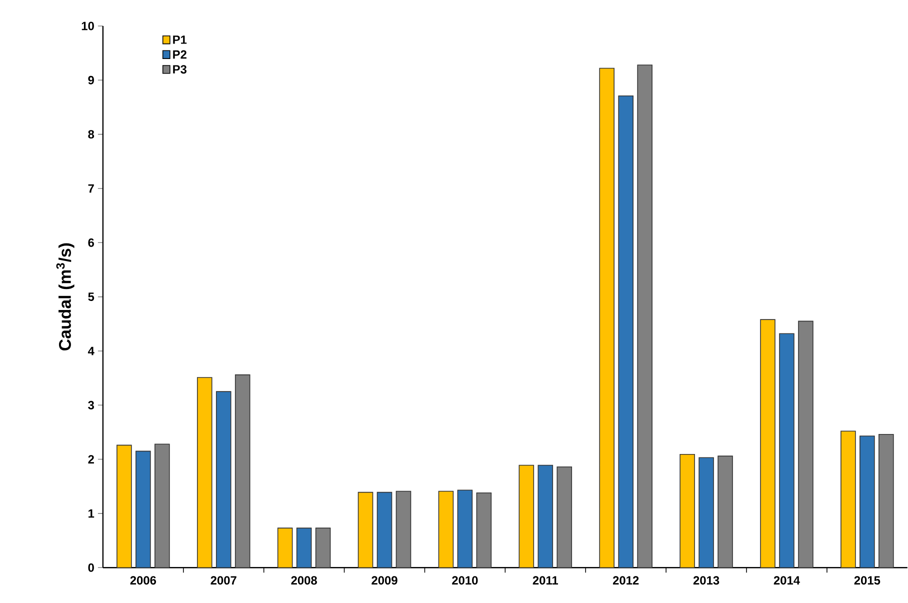 The width and height of the screenshot is (908, 603). I want to click on legend-label: P3, so click(179, 69).